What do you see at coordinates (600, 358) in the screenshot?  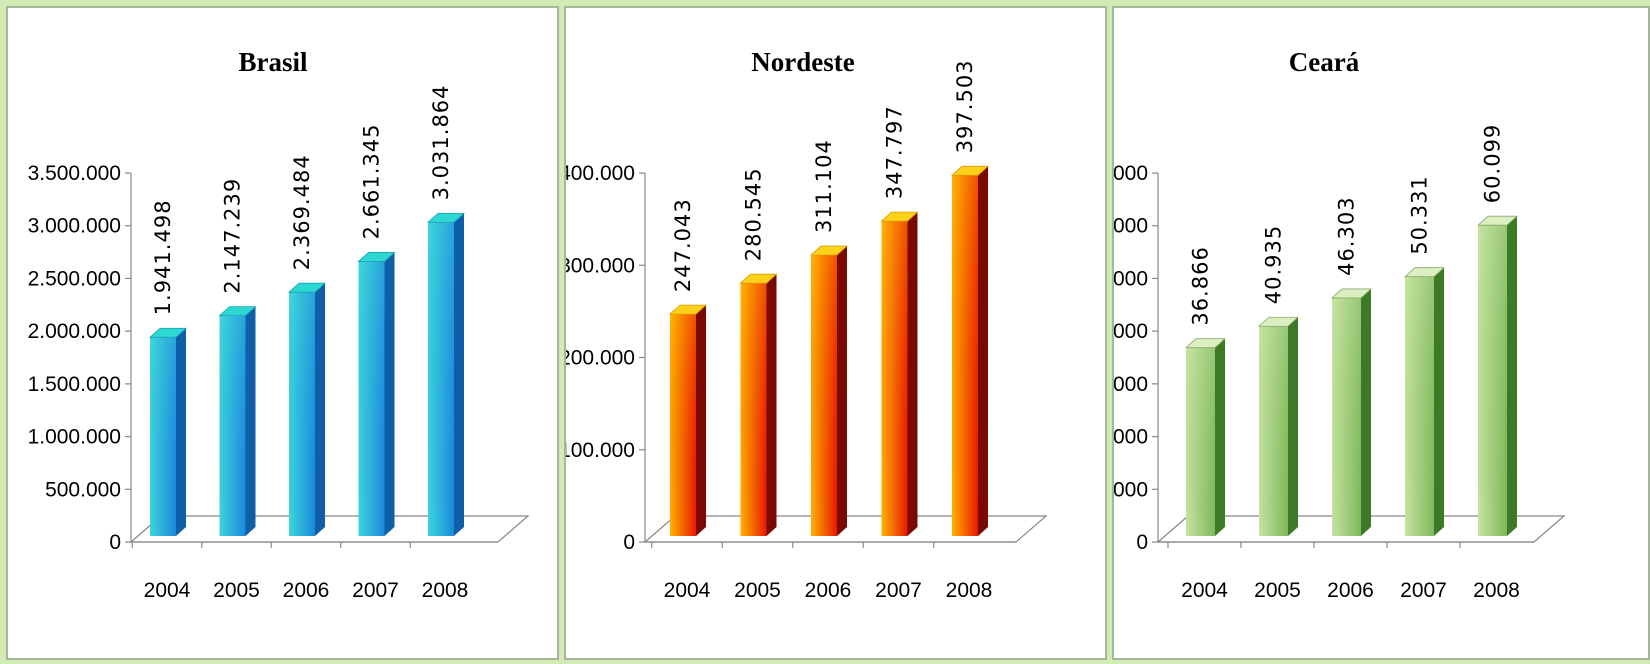 I see `y-tick-label: 200.000` at bounding box center [600, 358].